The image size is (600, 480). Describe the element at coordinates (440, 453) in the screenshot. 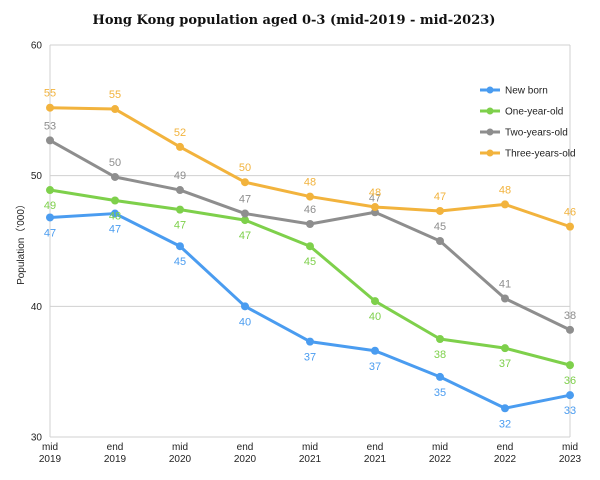

I see `x-tick-label: mid 2022` at that location.